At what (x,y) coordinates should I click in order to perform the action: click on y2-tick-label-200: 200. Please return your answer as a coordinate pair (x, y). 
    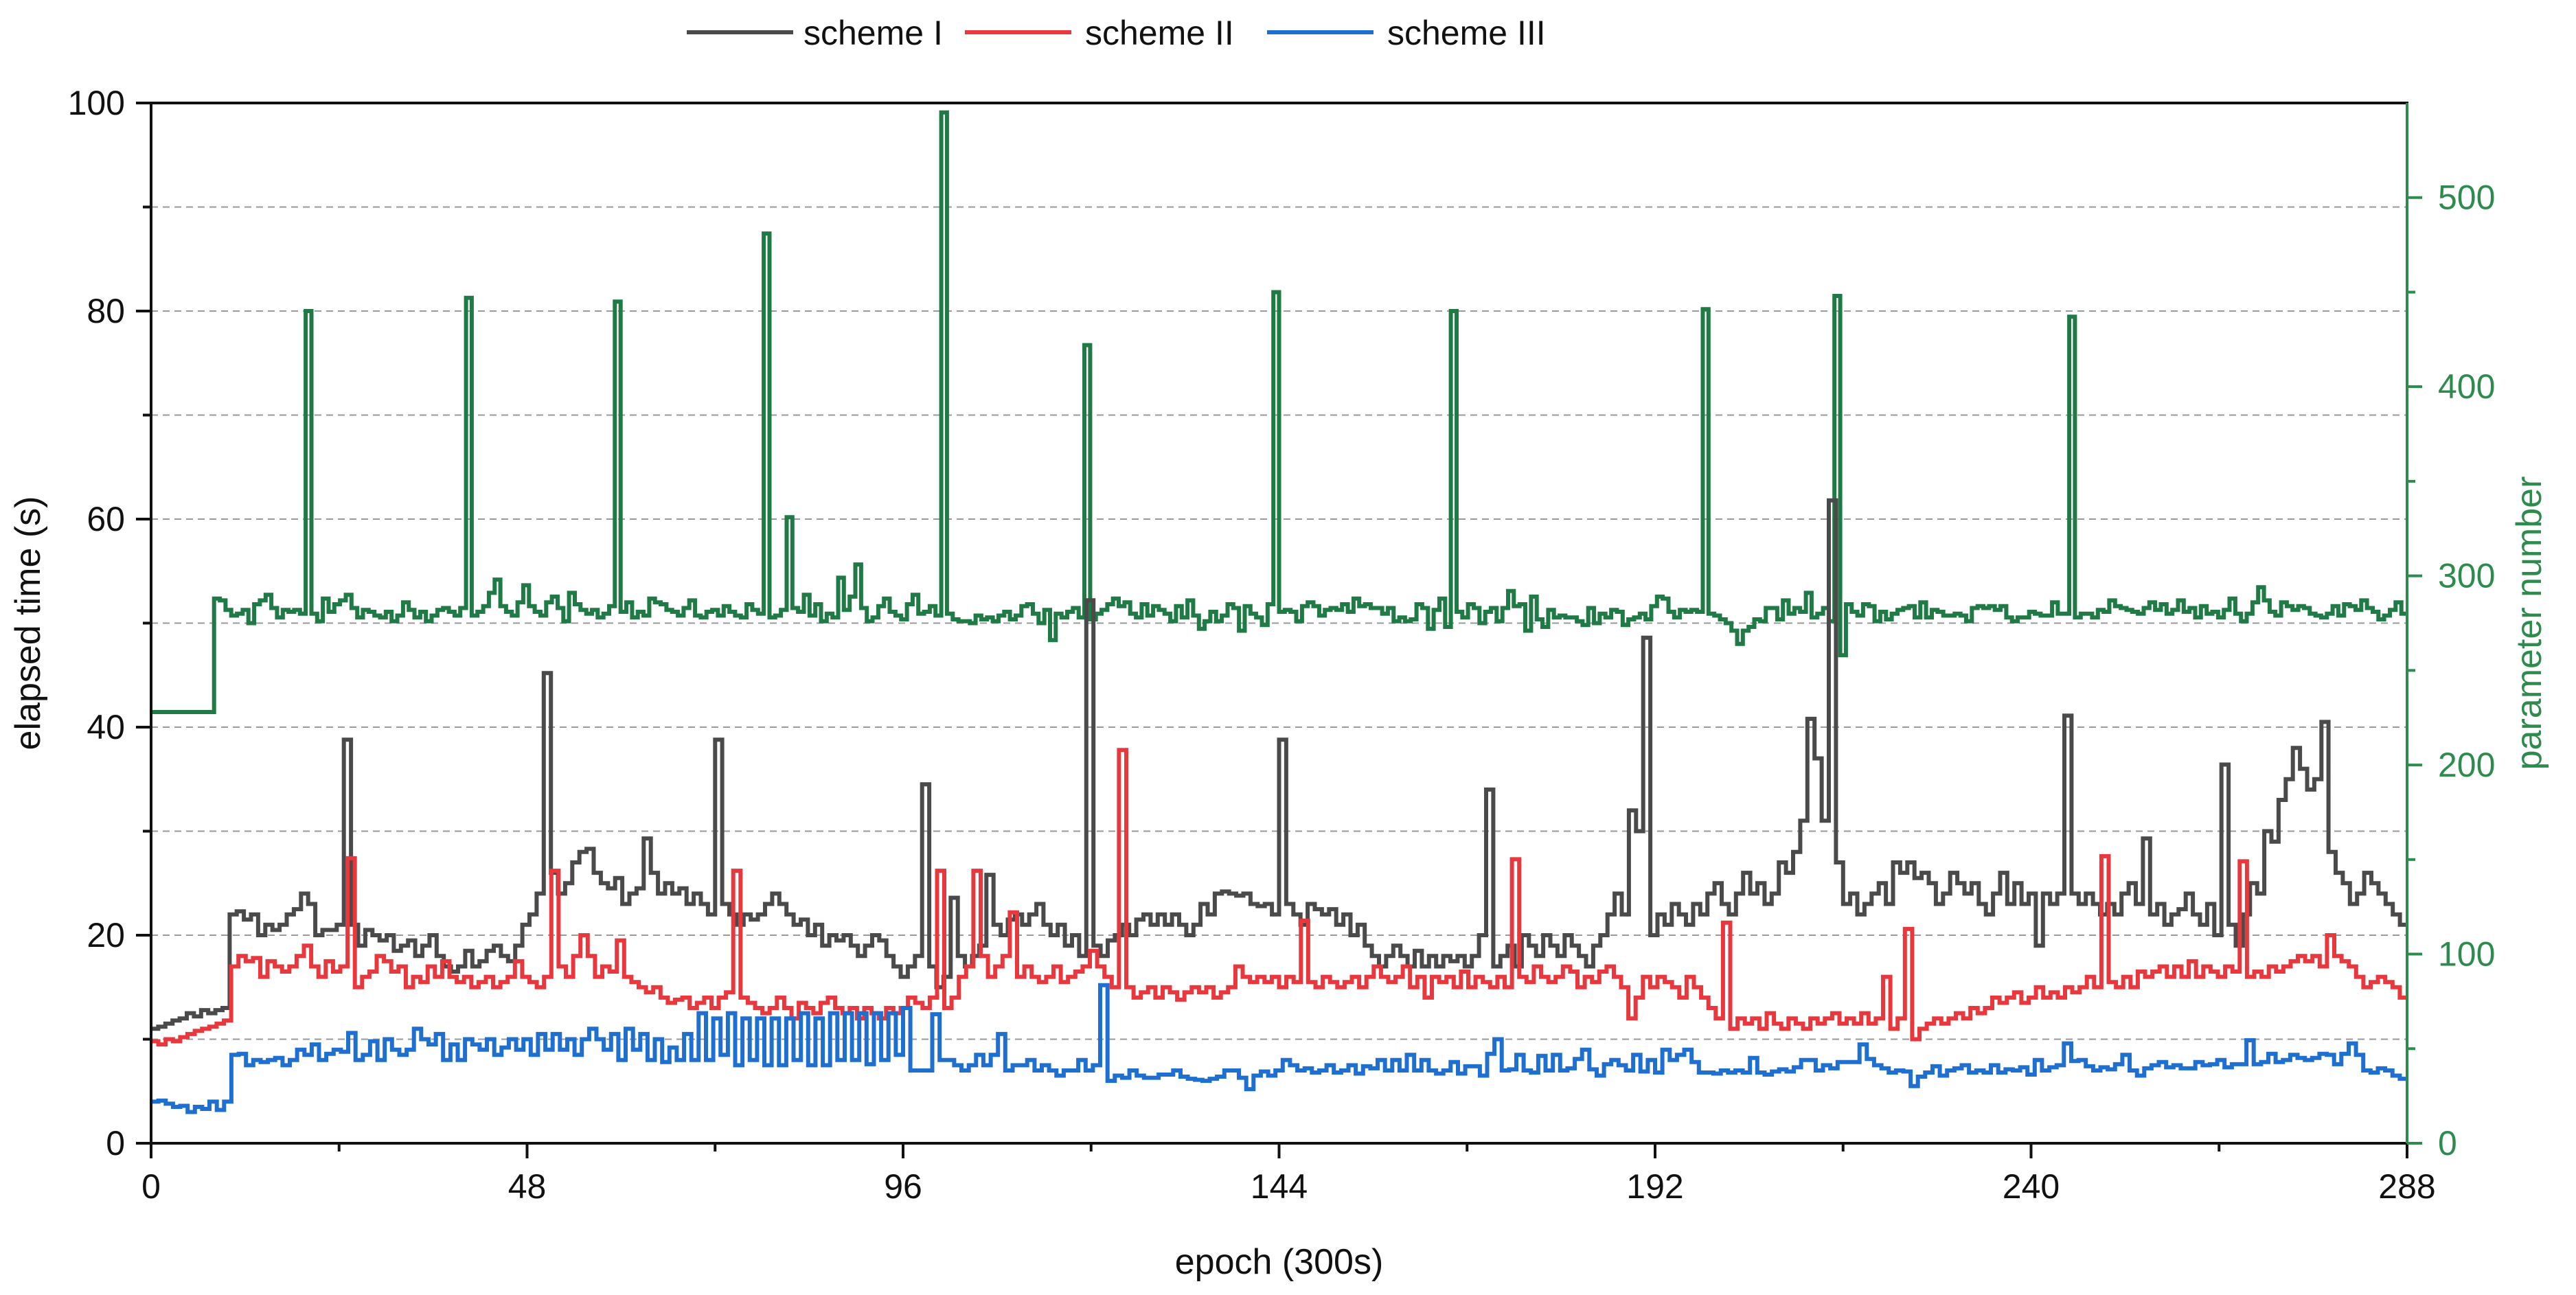
    Looking at the image, I should click on (2466, 765).